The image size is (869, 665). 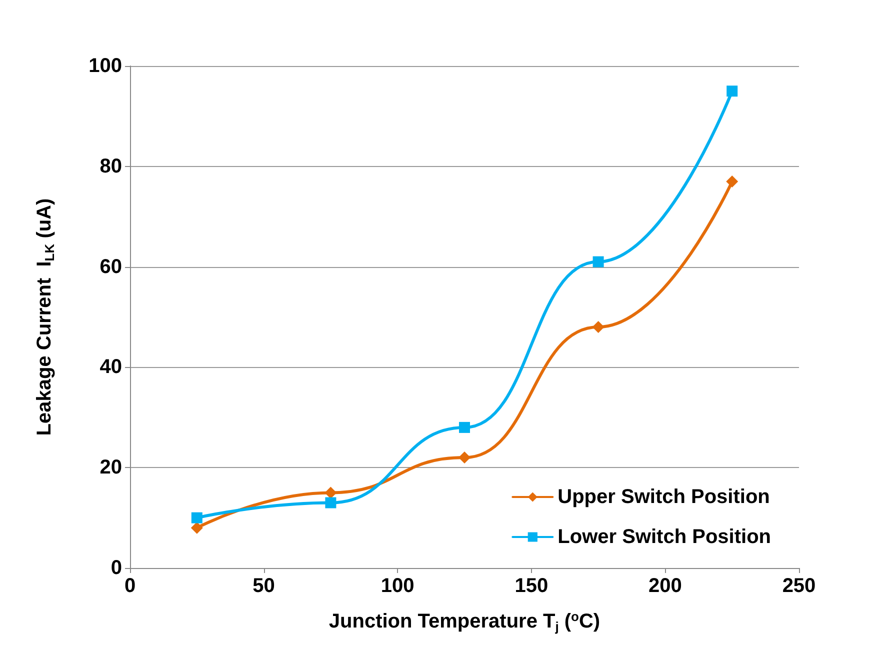 What do you see at coordinates (130, 586) in the screenshot?
I see `x-tick-label: 0` at bounding box center [130, 586].